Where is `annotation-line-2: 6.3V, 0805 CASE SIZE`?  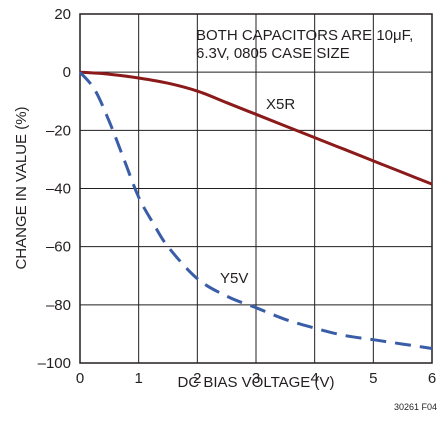
annotation-line-2: 6.3V, 0805 CASE SIZE is located at coordinates (273, 53).